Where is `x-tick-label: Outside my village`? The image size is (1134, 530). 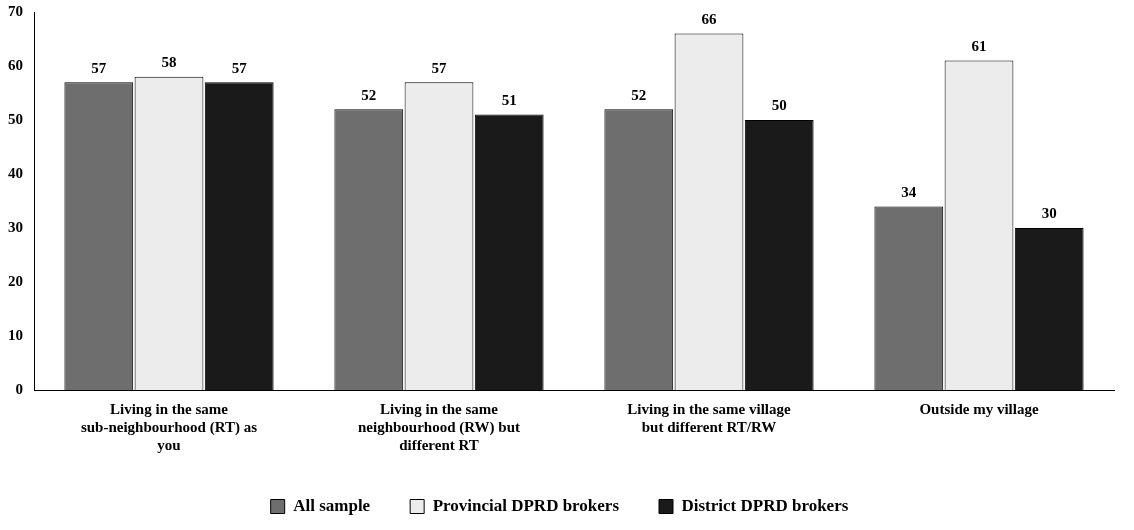
x-tick-label: Outside my village is located at coordinates (979, 408).